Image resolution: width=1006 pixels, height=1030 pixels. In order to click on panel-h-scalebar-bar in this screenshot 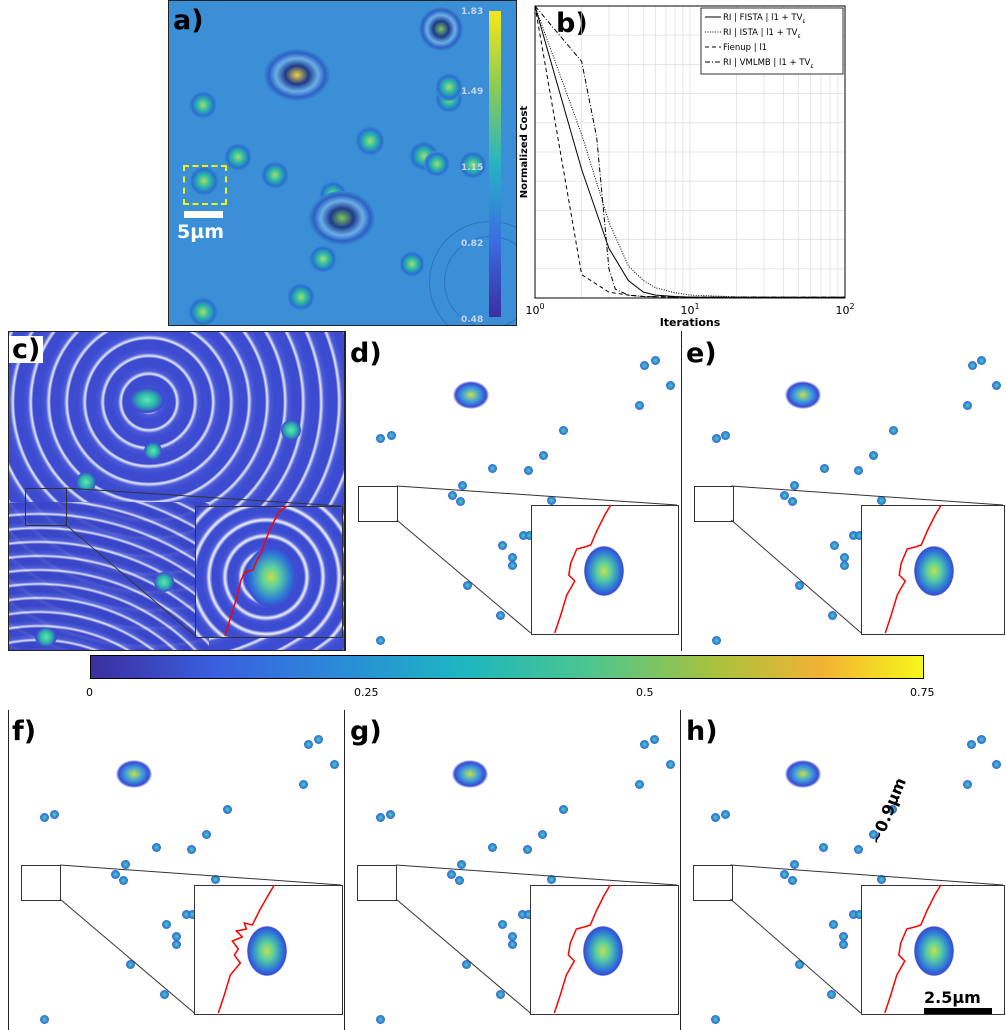, I will do `click(958, 1011)`.